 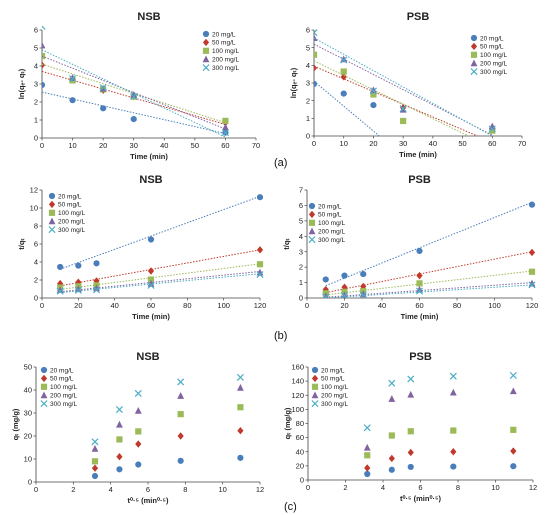 What do you see at coordinates (280, 336) in the screenshot?
I see `panel-label-b: (b)` at bounding box center [280, 336].